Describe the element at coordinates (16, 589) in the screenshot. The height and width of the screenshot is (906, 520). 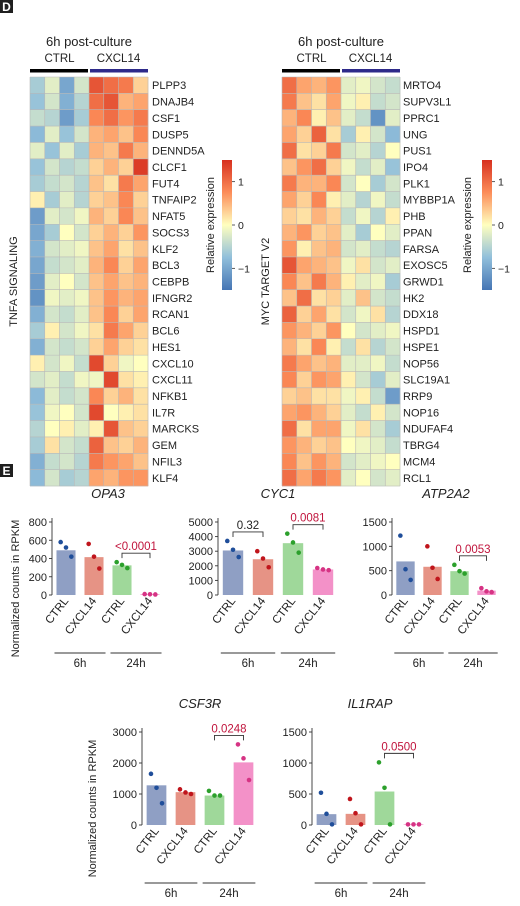
I see `y-axis-label: Normalized counts in RPKM` at that location.